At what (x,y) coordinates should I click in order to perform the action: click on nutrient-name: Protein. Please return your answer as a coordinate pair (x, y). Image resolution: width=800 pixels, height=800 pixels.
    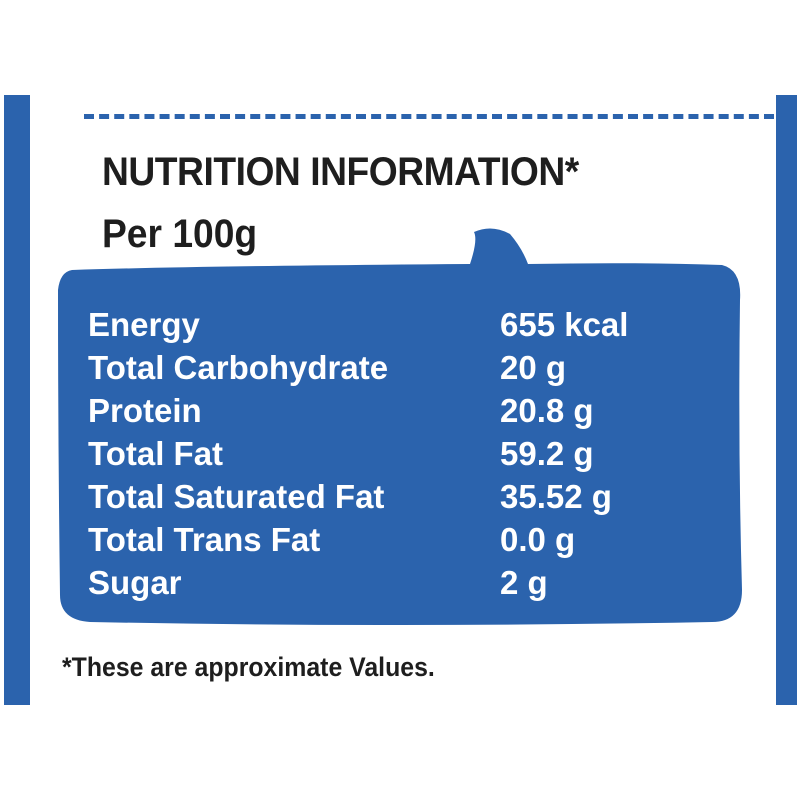
    Looking at the image, I should click on (145, 410).